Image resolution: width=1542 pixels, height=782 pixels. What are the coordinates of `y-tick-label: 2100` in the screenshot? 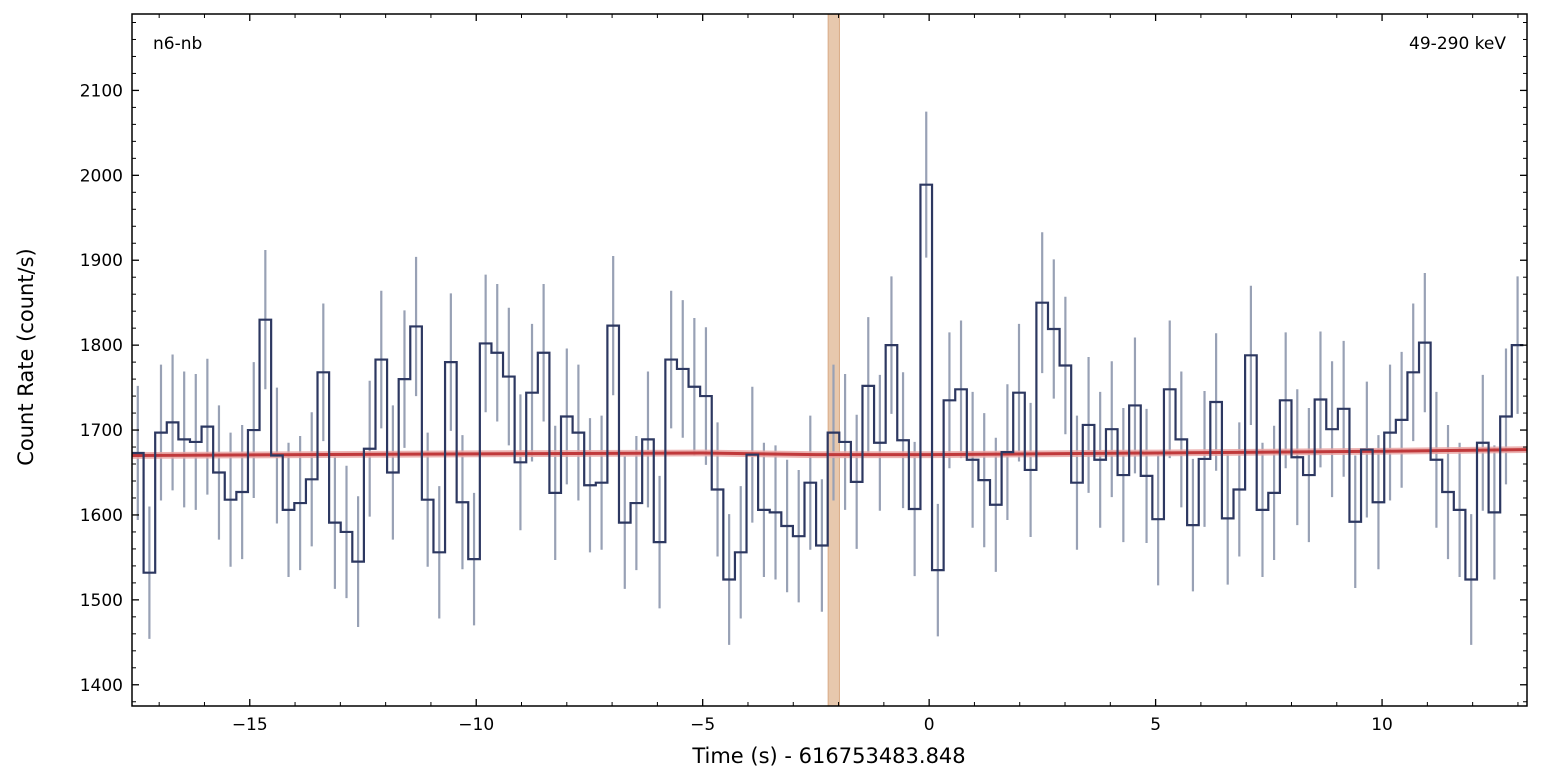 It's located at (101, 91).